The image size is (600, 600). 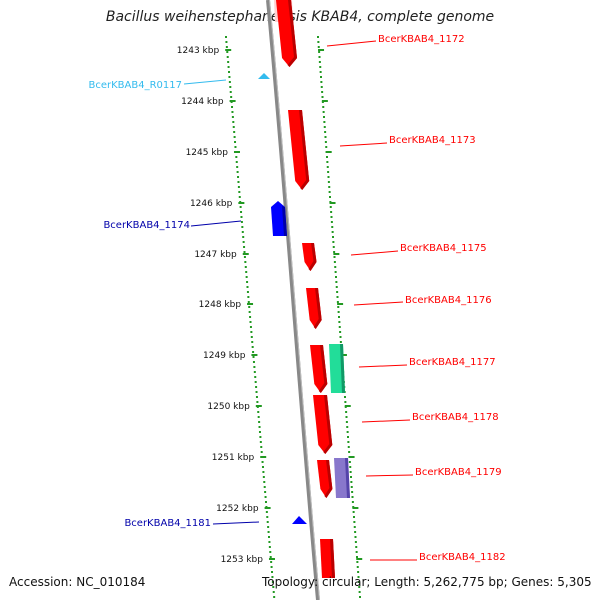 What do you see at coordinates (452, 362) in the screenshot?
I see `gene-label-bcerkbab4-1177: BcerKBAB4_1177` at bounding box center [452, 362].